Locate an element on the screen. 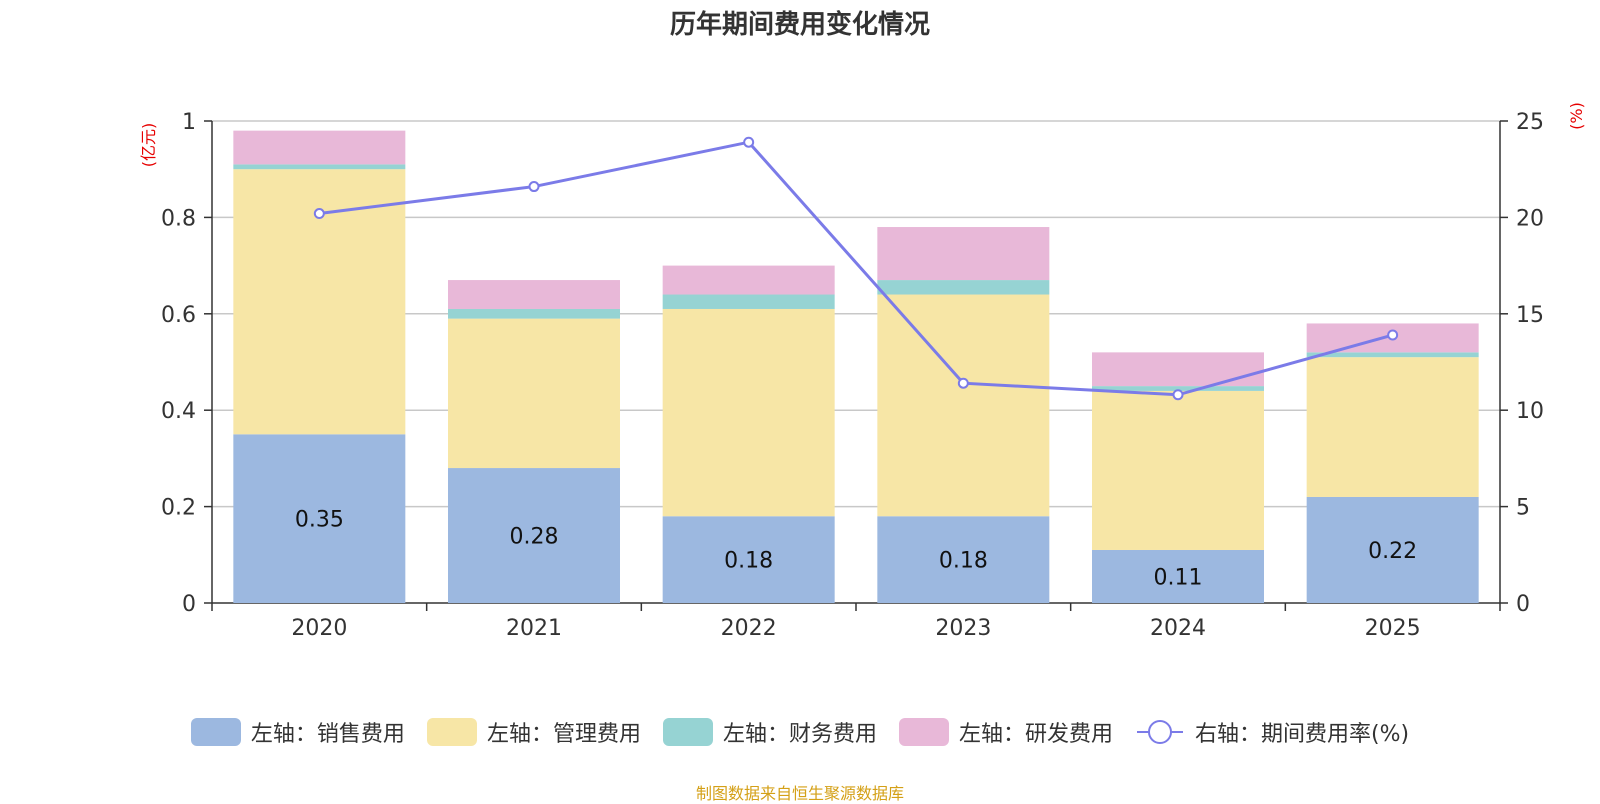  y-right-tick-label: 15 is located at coordinates (1530, 315).